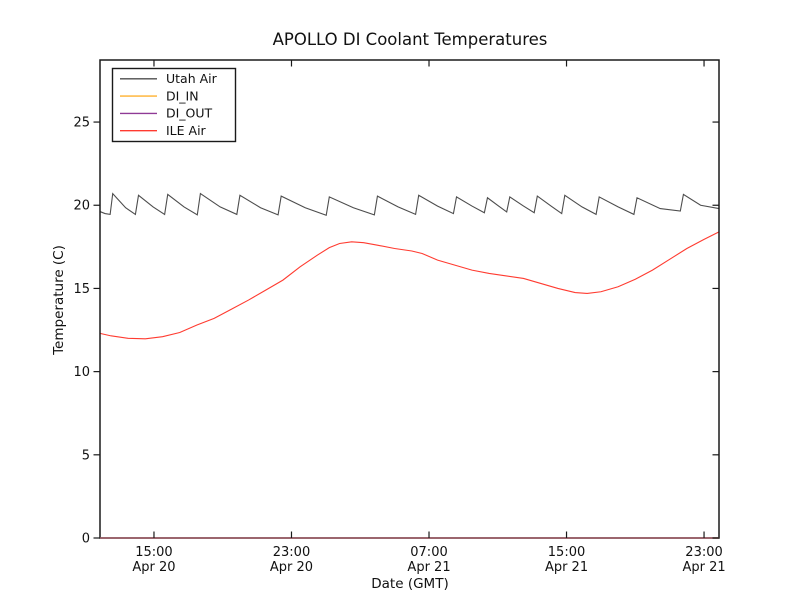  What do you see at coordinates (81, 289) in the screenshot?
I see `y-tick-label: 15` at bounding box center [81, 289].